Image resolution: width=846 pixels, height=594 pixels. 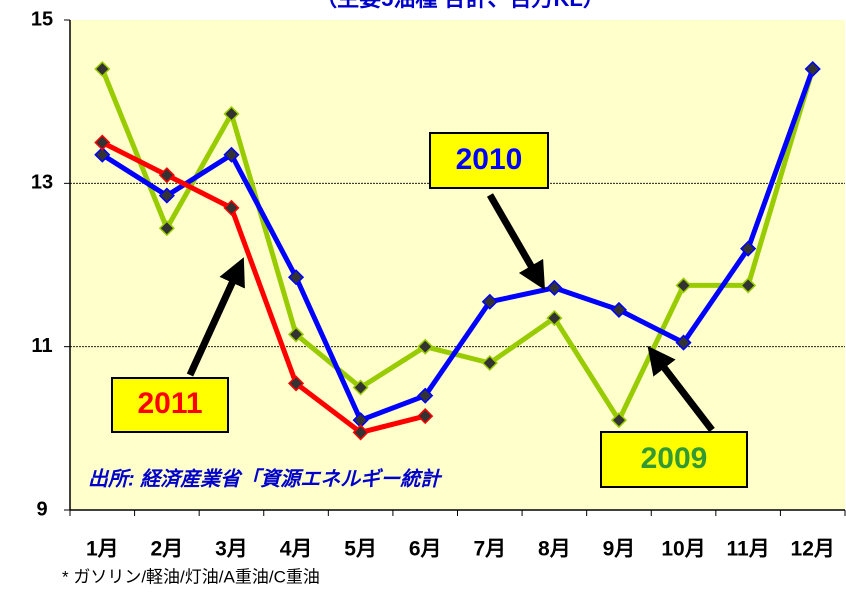 I want to click on chart-title: （主要5油種 合計、百万KL）, so click(x=460, y=5).